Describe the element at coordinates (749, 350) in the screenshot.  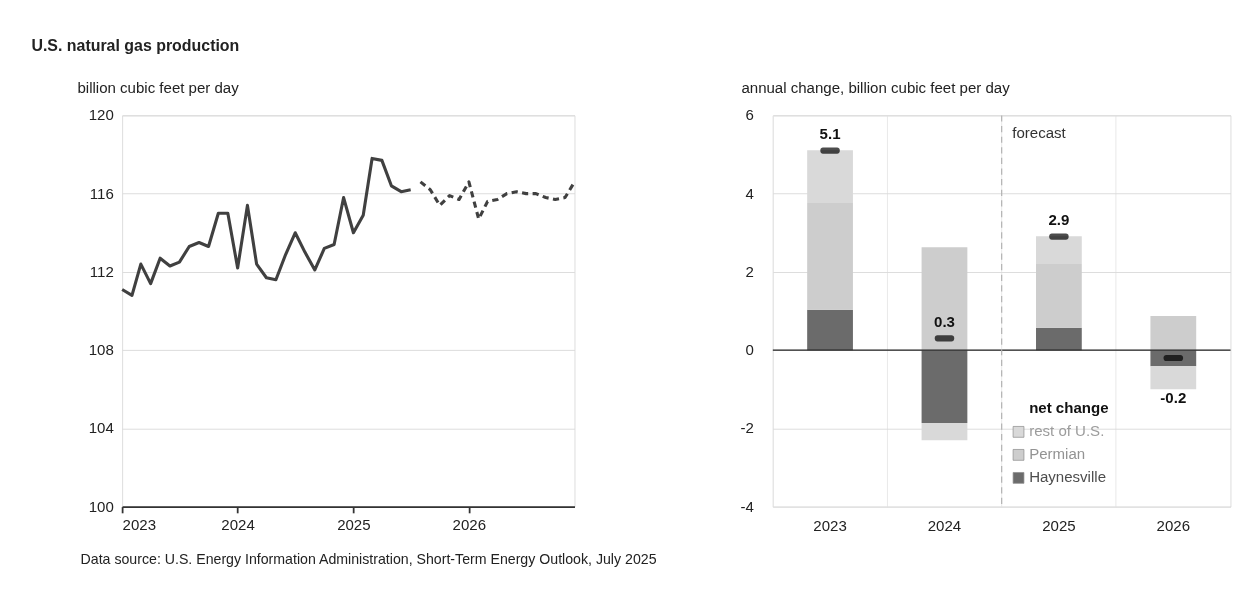
I see `y-tick-label: 0` at that location.